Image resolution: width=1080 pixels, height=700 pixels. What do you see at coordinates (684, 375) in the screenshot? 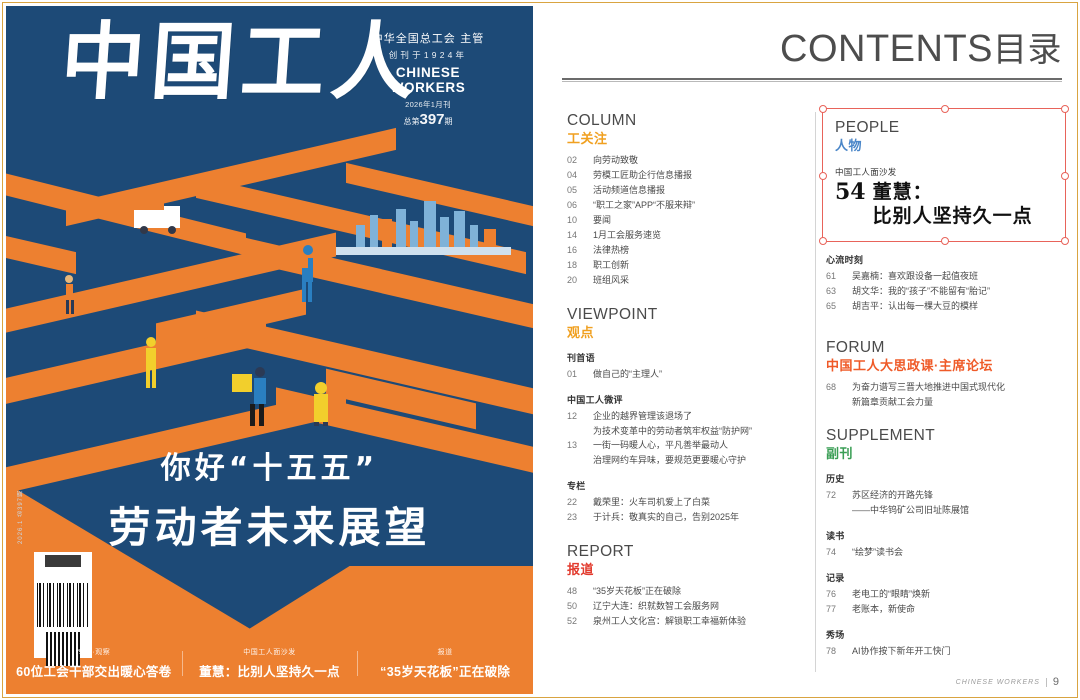
I see `toc-entry: 01 做自己的“主理人”` at bounding box center [684, 375].